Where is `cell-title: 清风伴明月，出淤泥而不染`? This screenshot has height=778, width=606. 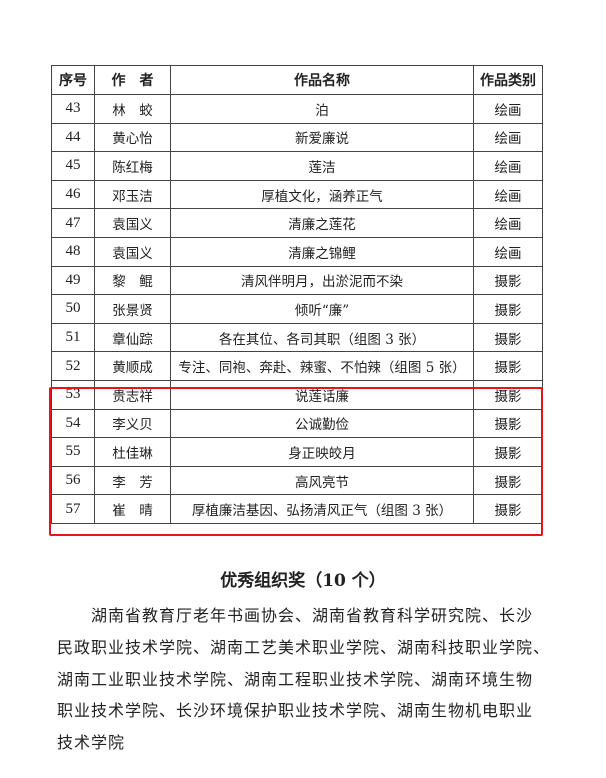
cell-title: 清风伴明月，出淤泥而不染 is located at coordinates (322, 280).